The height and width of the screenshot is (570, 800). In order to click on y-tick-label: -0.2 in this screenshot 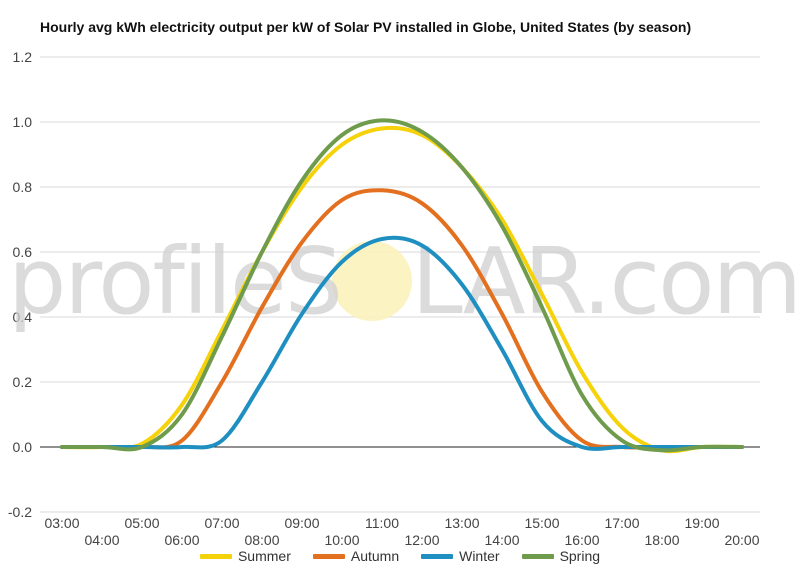, I will do `click(20, 512)`.